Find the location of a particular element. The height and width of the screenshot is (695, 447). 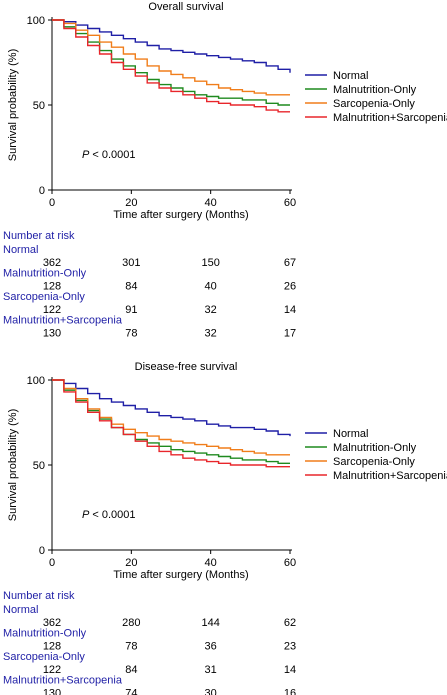

risk-count: 144 is located at coordinates (210, 623).